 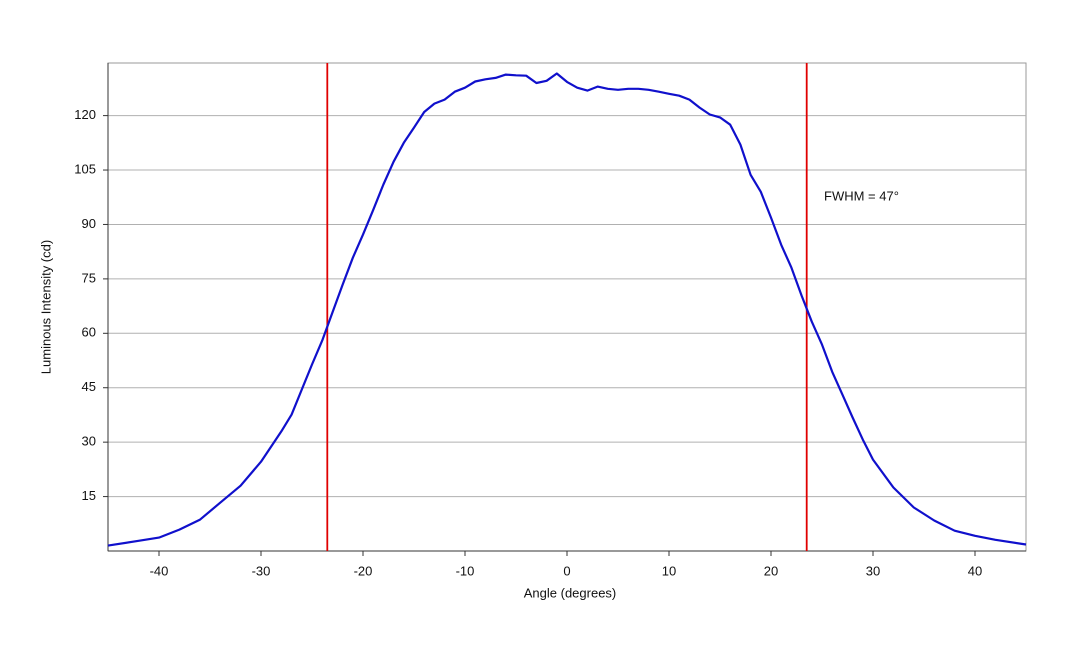 I want to click on x-tick-label: -10, so click(x=465, y=570).